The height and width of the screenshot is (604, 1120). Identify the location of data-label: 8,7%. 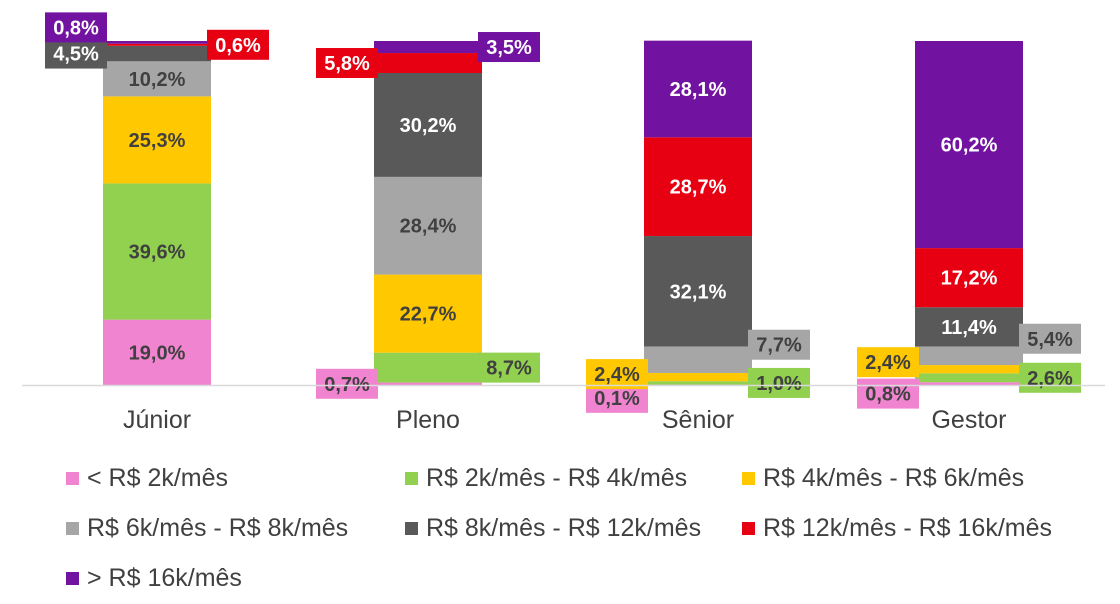
(509, 369).